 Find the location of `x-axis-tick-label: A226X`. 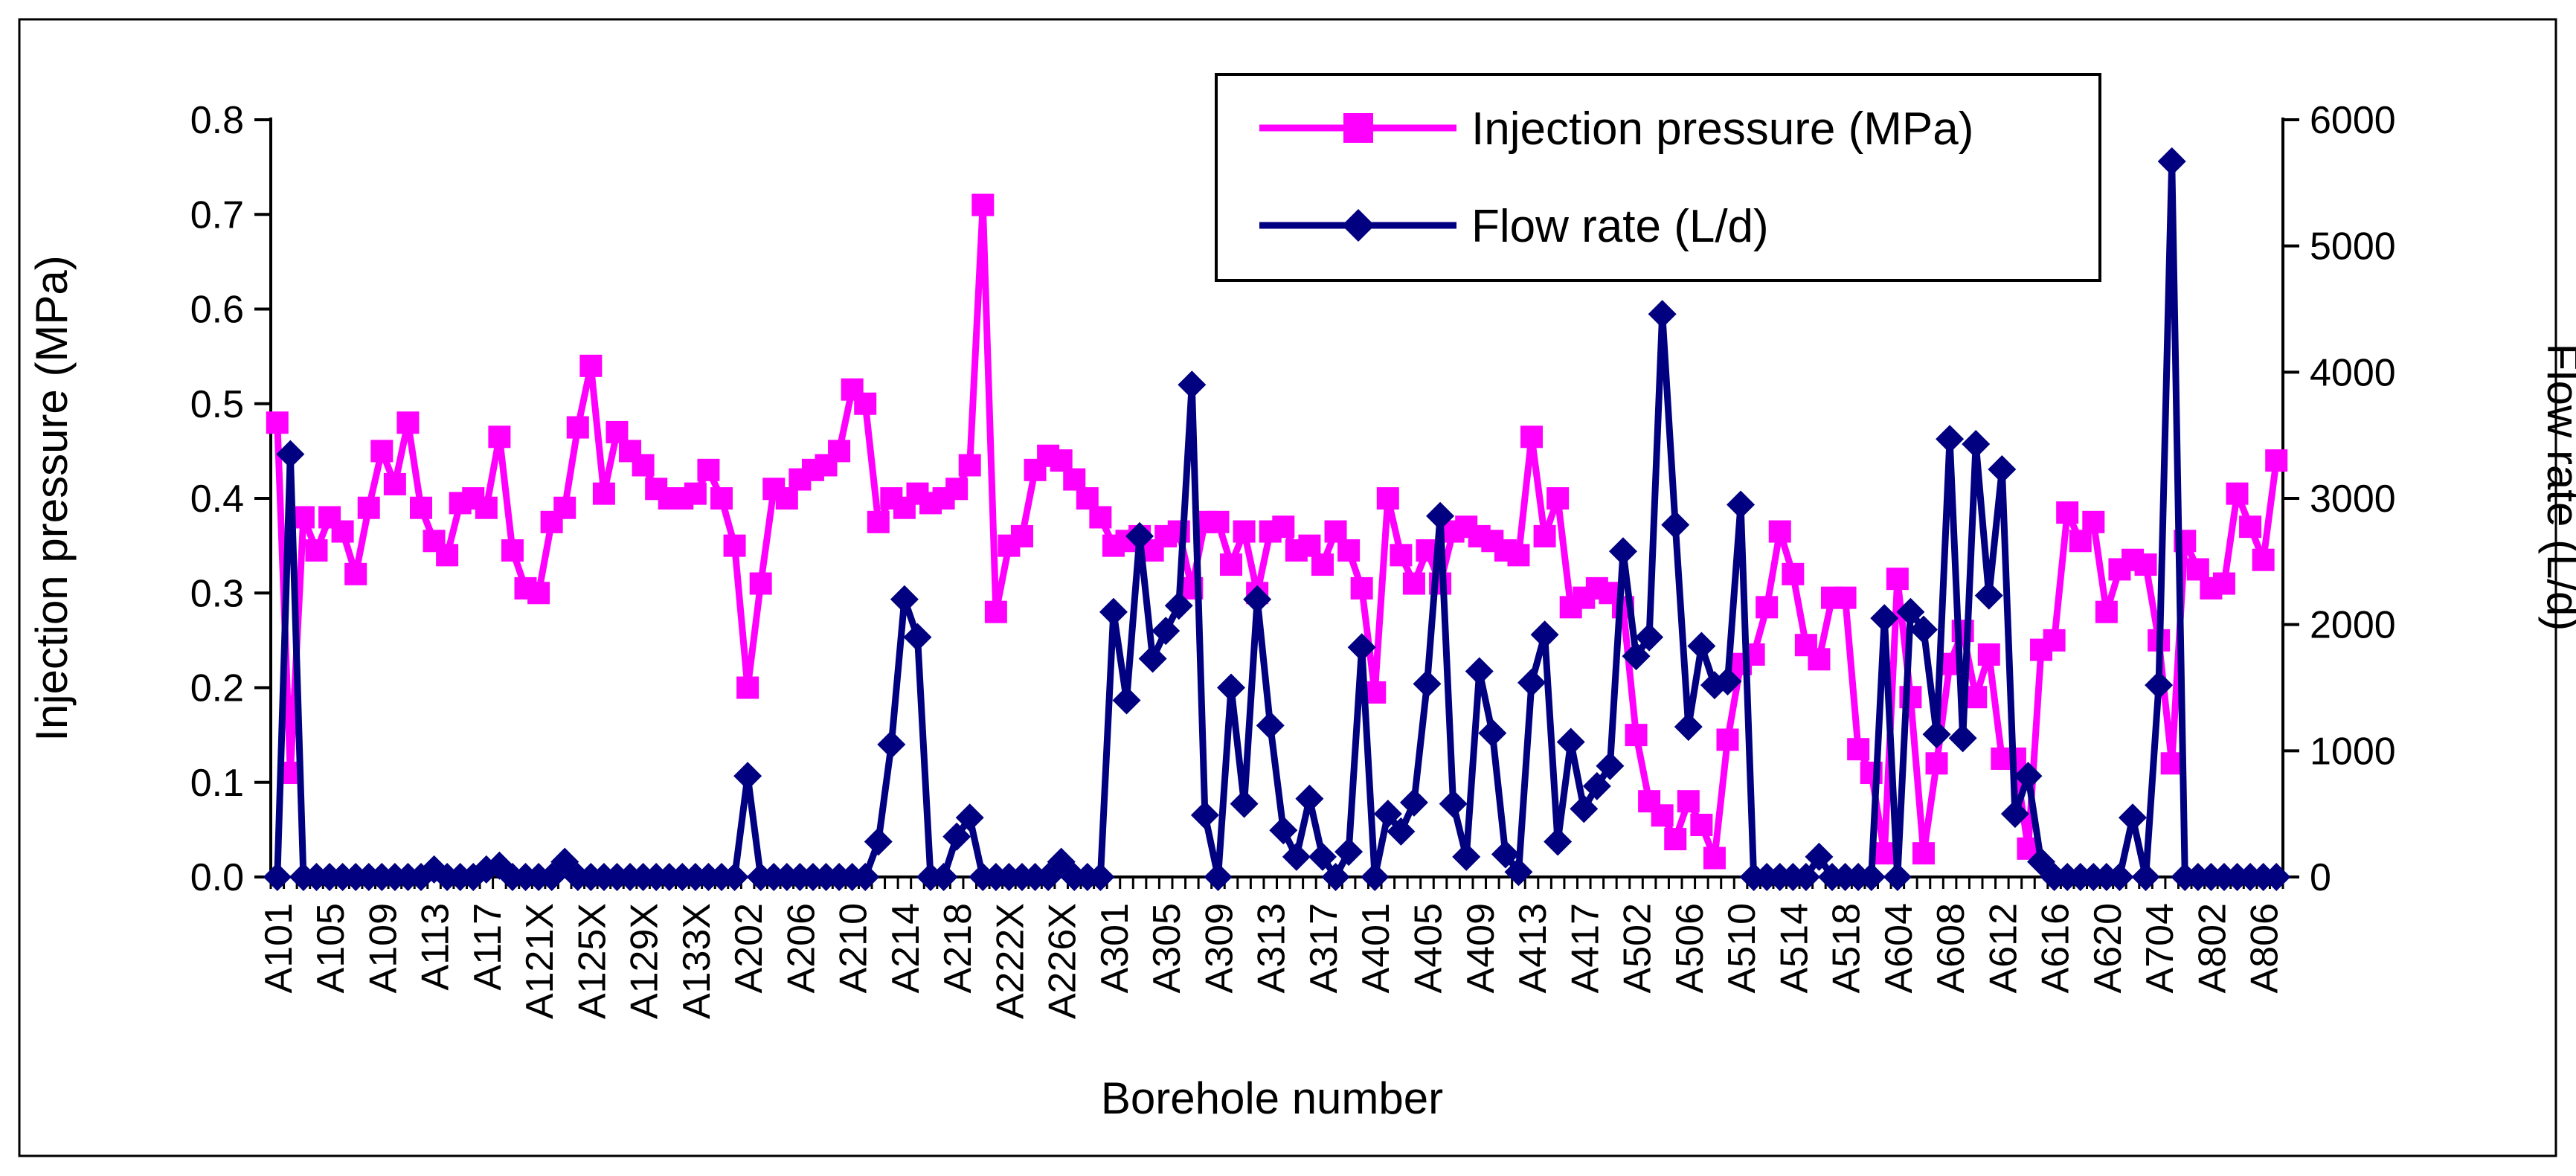

x-axis-tick-label: A226X is located at coordinates (1063, 961).